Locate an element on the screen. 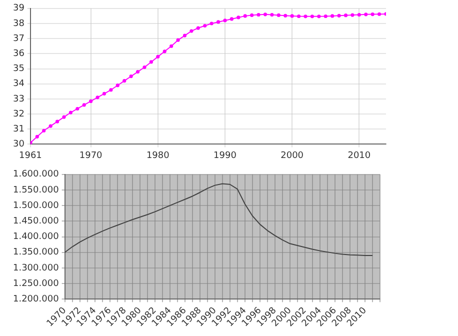 The width and height of the screenshot is (458, 336). y-tick-label: 1.600.000 is located at coordinates (36, 175).